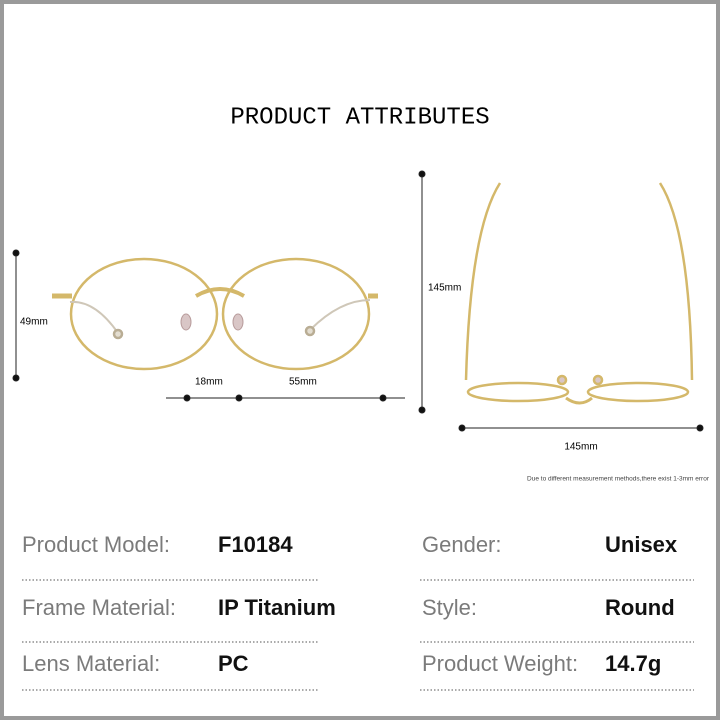  I want to click on attribute-value: Unisex, so click(641, 544).